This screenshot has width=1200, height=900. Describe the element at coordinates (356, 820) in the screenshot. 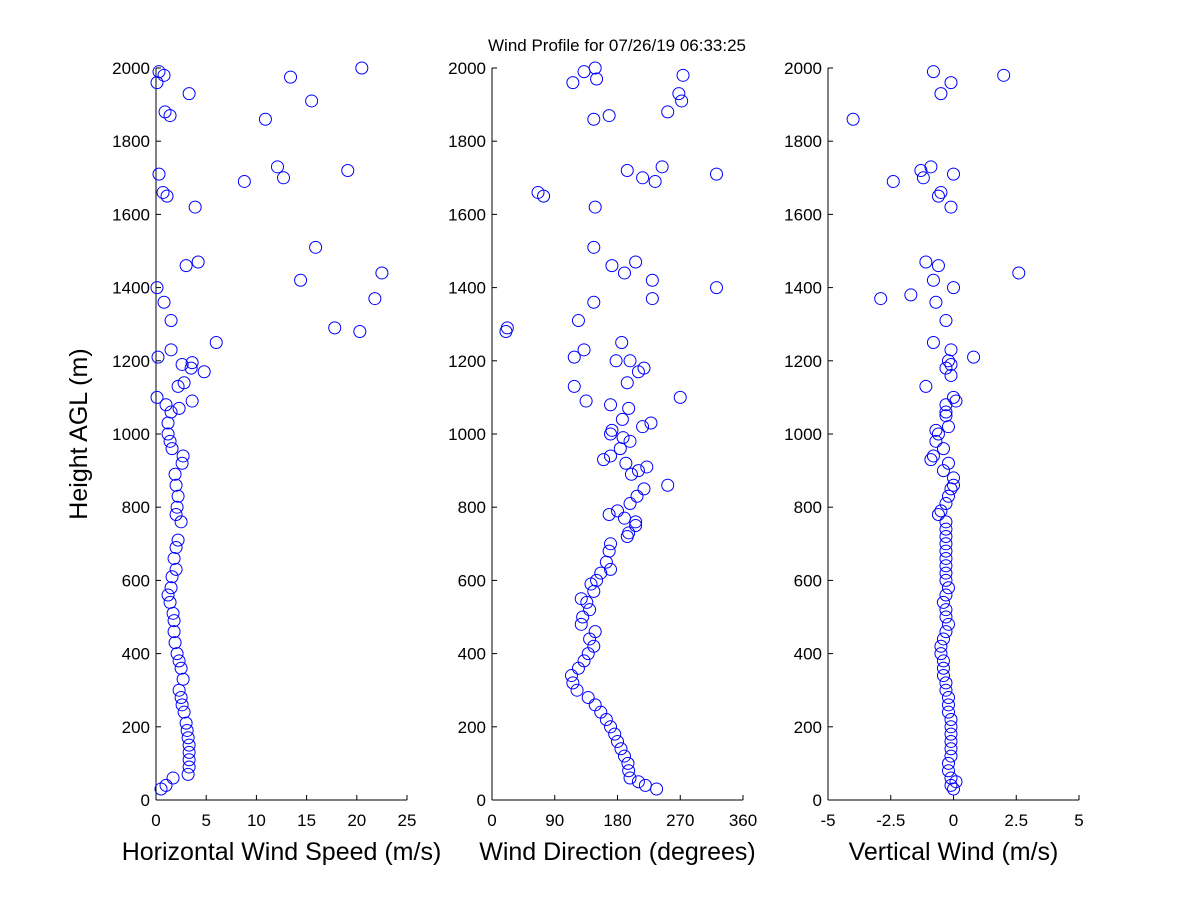

I see `x-tick-label: 20` at that location.